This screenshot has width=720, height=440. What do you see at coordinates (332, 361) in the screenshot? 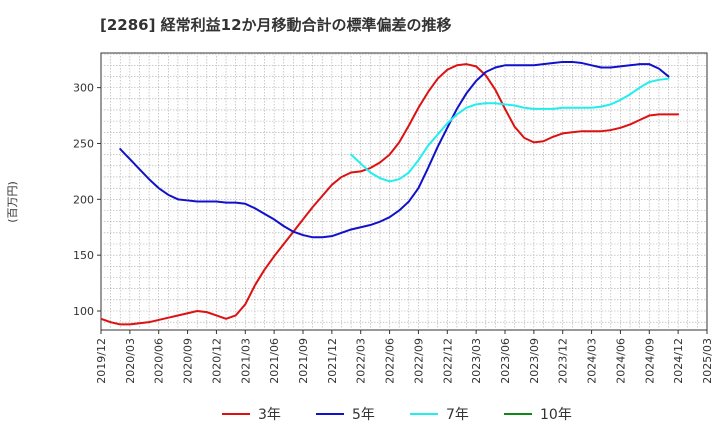
I see `x-tick-label: 2021/12` at bounding box center [332, 361].